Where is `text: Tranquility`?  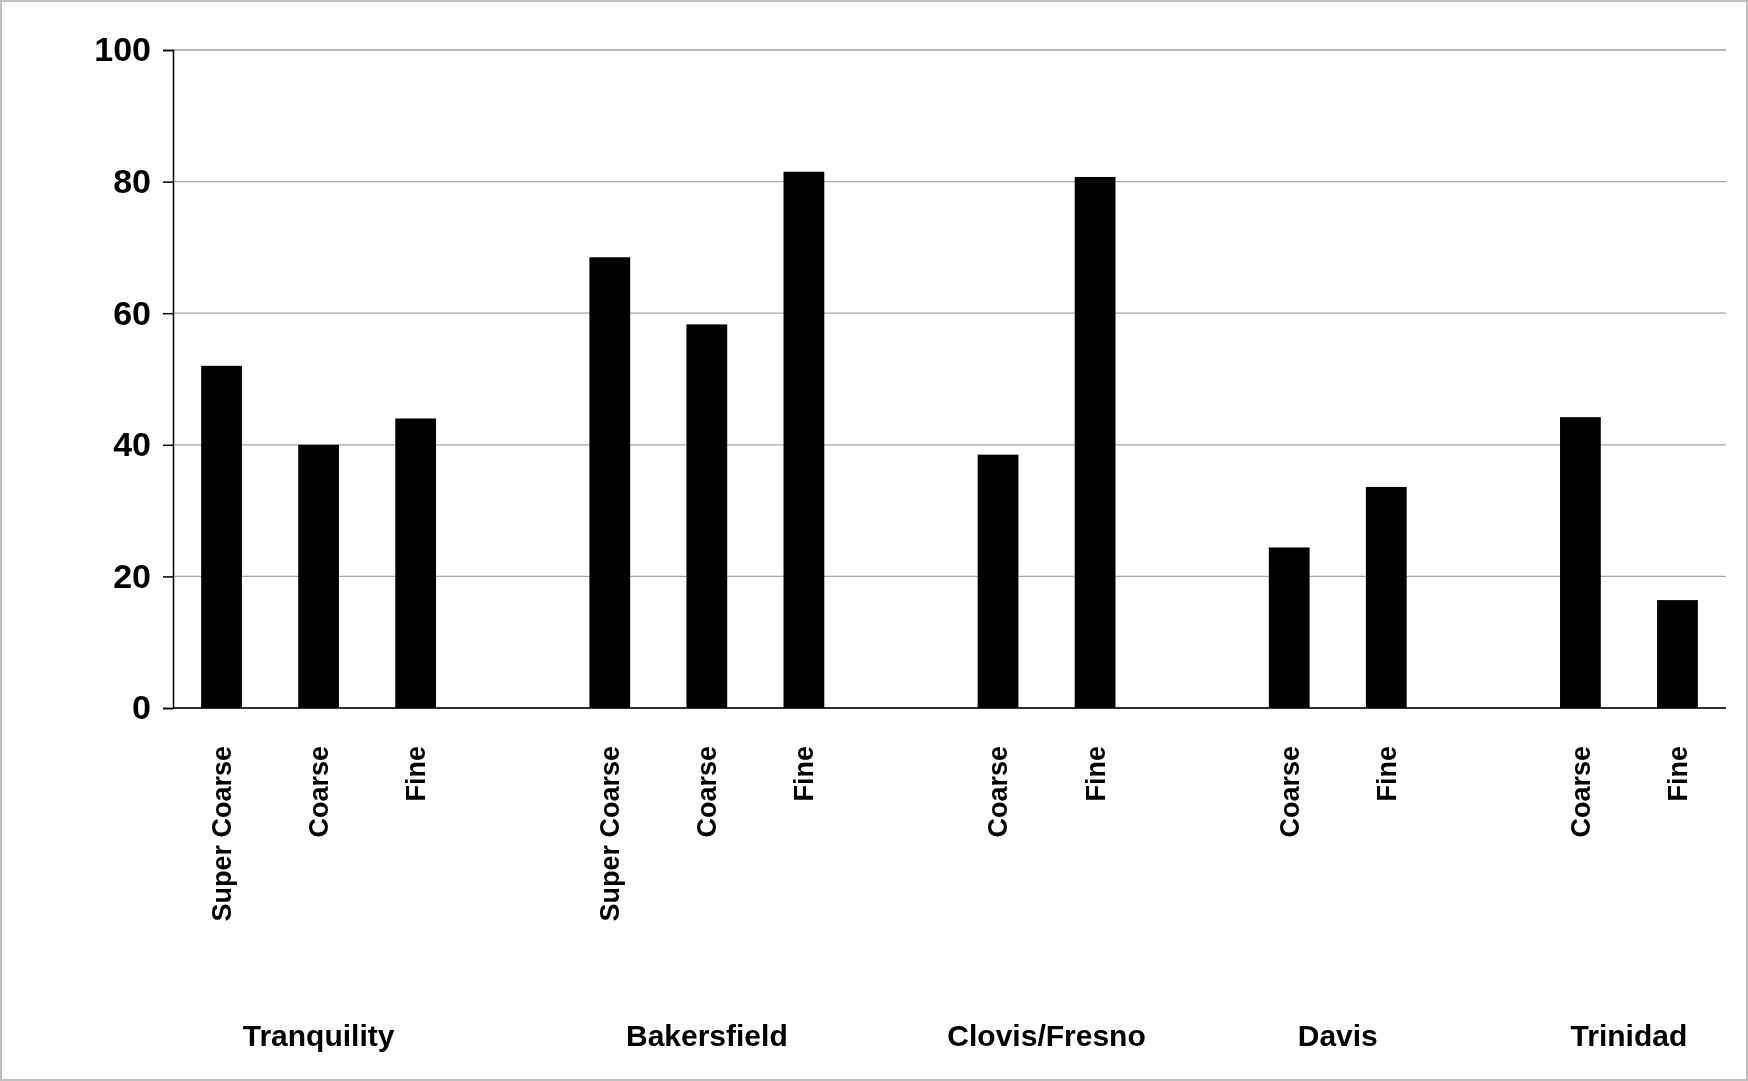
text: Tranquility is located at coordinates (318, 1035).